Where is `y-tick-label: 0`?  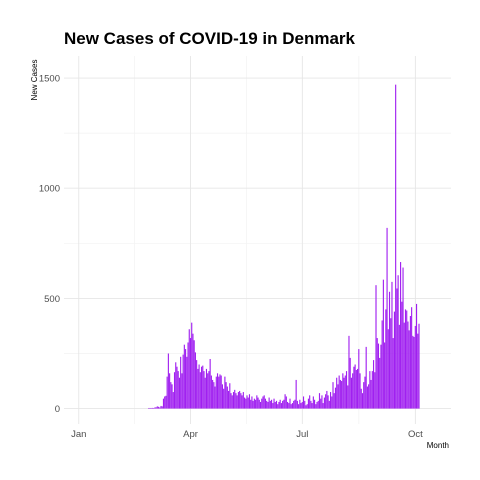
y-tick-label: 0 is located at coordinates (57, 409).